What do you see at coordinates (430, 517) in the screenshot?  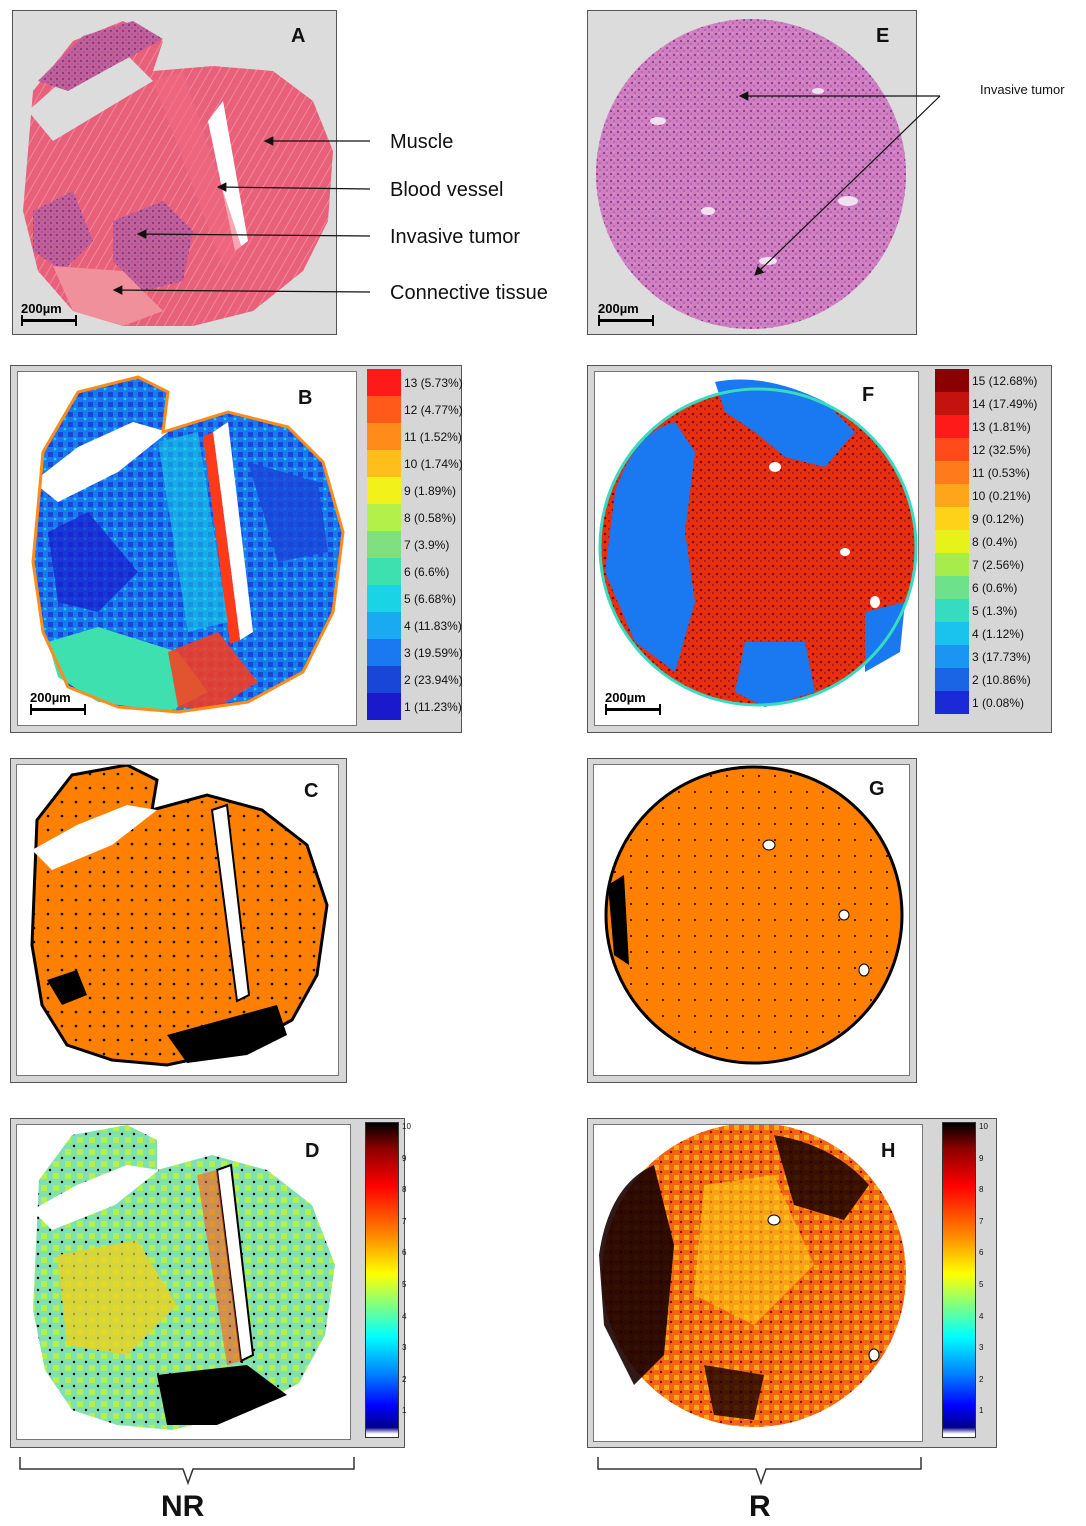 I see `panel-b-legend-label: 8 (0.58%)` at bounding box center [430, 517].